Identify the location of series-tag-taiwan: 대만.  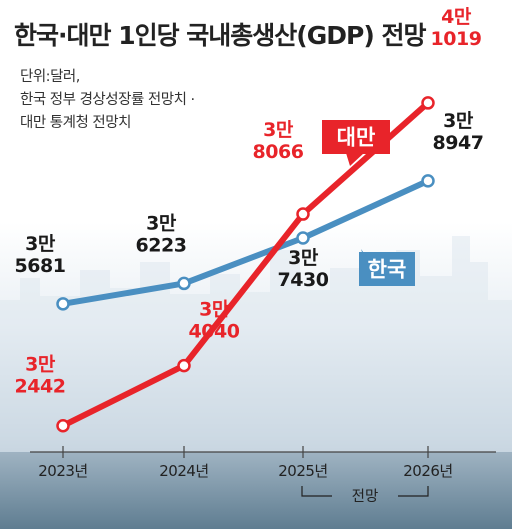
(356, 143).